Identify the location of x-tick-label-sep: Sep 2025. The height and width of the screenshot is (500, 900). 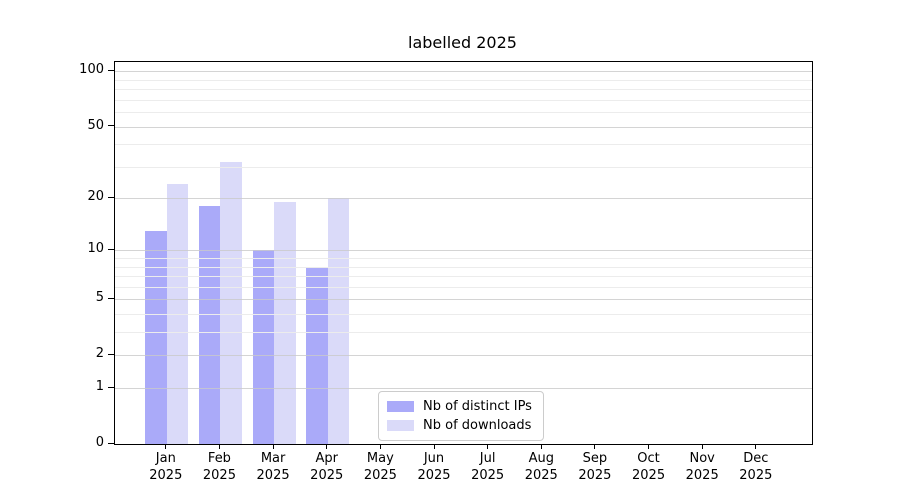
(595, 467).